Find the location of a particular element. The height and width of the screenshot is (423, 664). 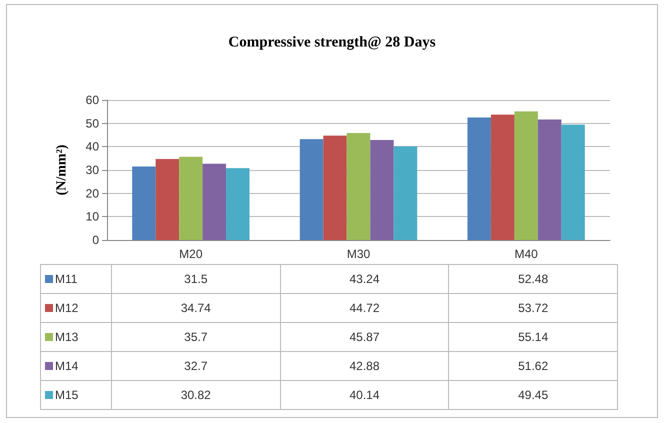

data-label: 43.24 is located at coordinates (364, 279).